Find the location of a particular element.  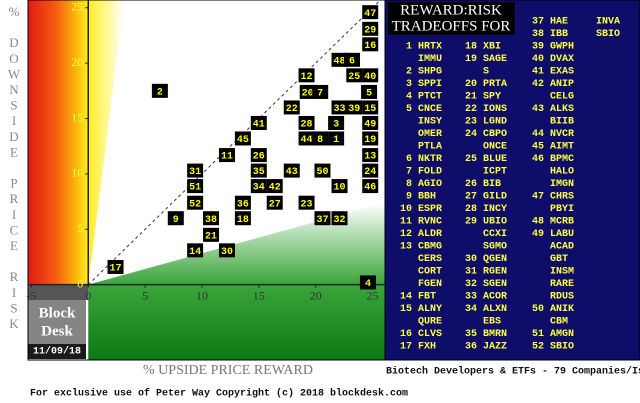

point-label: 31 is located at coordinates (195, 172).